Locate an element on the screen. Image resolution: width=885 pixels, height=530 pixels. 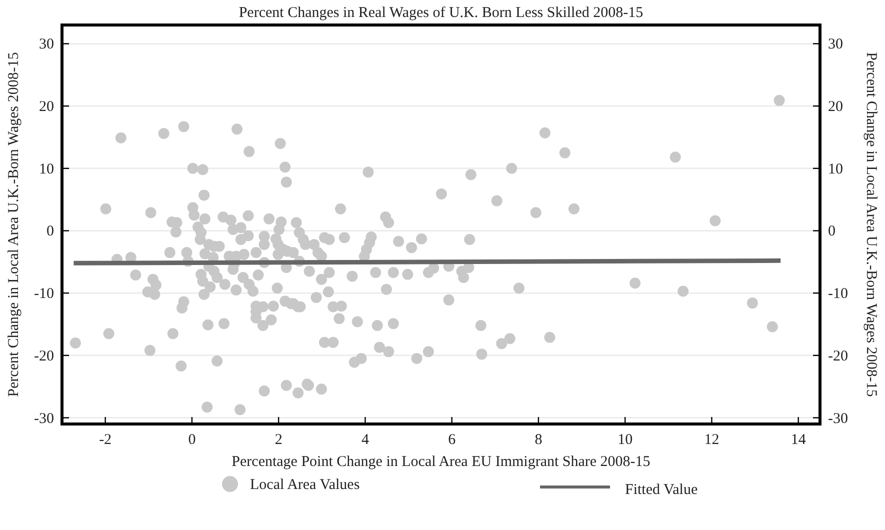
y2-tick-label: -20 is located at coordinates (838, 356).